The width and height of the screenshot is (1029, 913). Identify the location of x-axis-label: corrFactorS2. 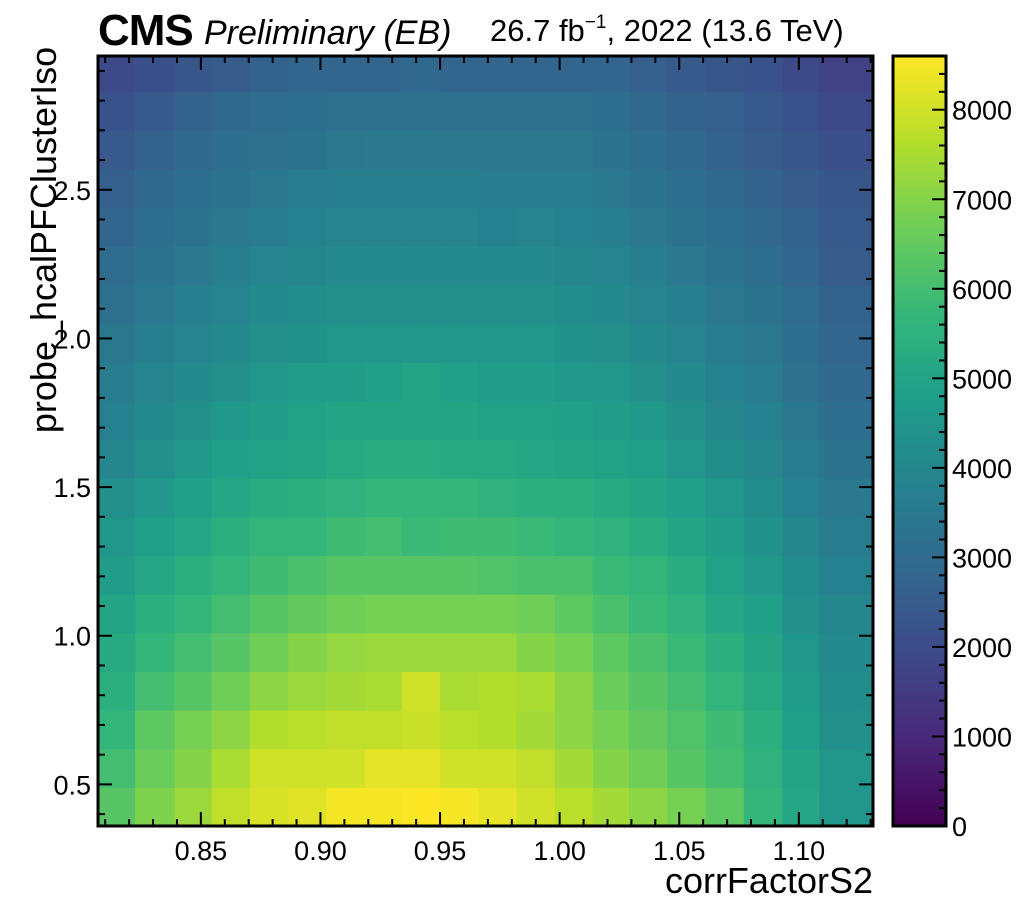
(768, 880).